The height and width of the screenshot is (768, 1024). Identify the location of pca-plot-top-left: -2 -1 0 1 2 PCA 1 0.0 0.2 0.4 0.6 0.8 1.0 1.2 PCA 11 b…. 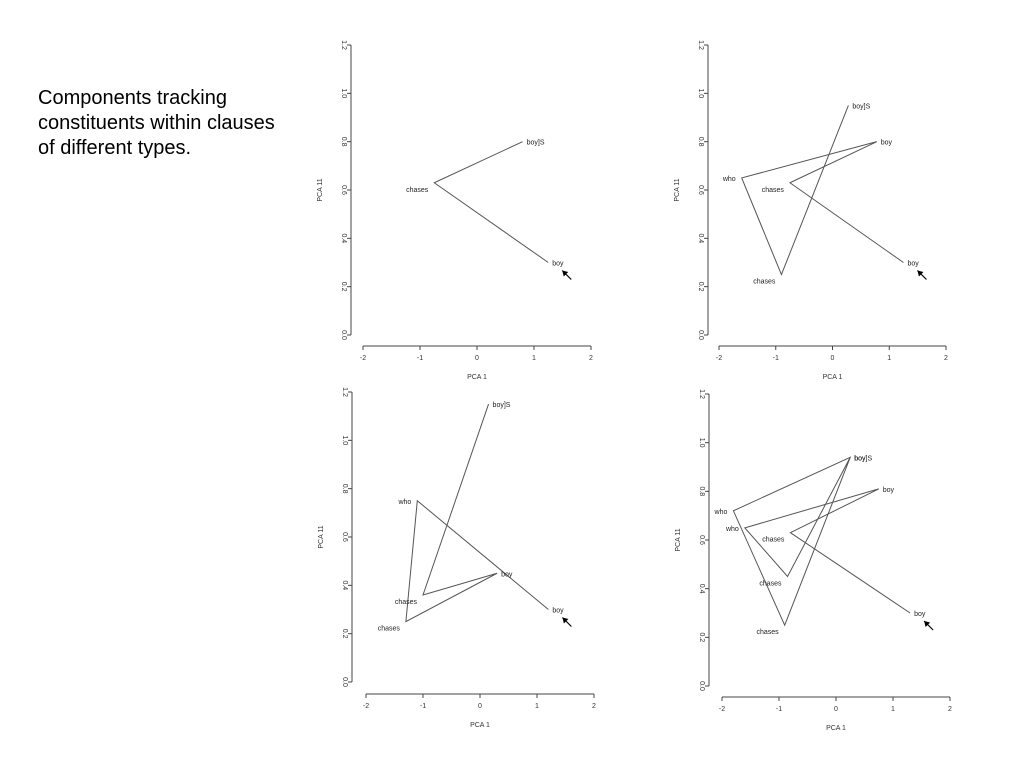
(455, 210).